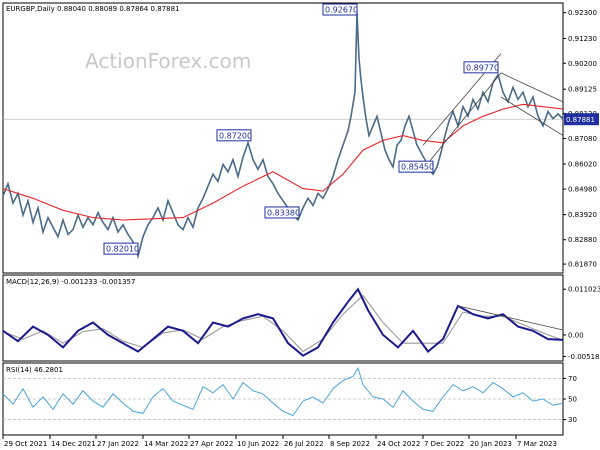 The height and width of the screenshot is (450, 600). I want to click on current-price-box, so click(581, 119).